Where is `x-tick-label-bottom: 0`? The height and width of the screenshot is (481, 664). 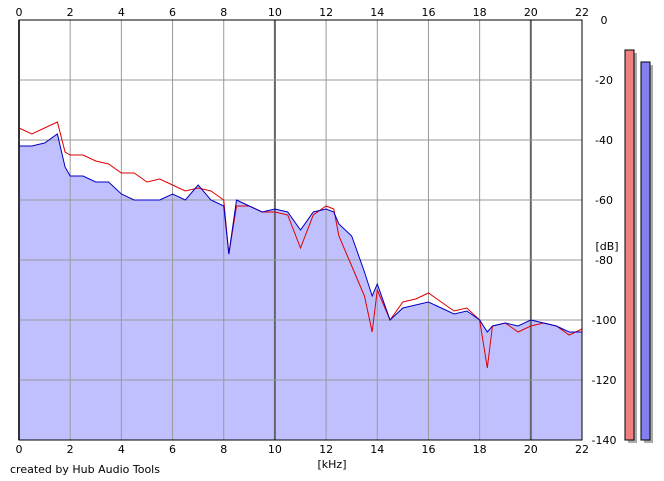
x-tick-label-bottom: 0 is located at coordinates (19, 449).